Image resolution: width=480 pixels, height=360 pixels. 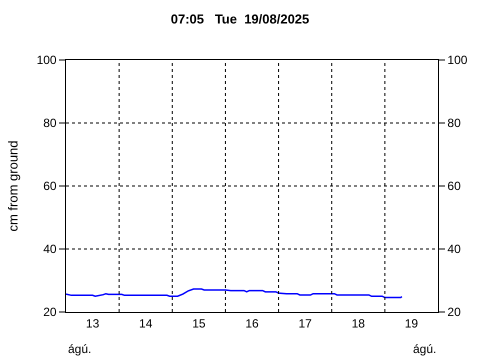 I want to click on y2-tick-label: 40, so click(x=454, y=249).